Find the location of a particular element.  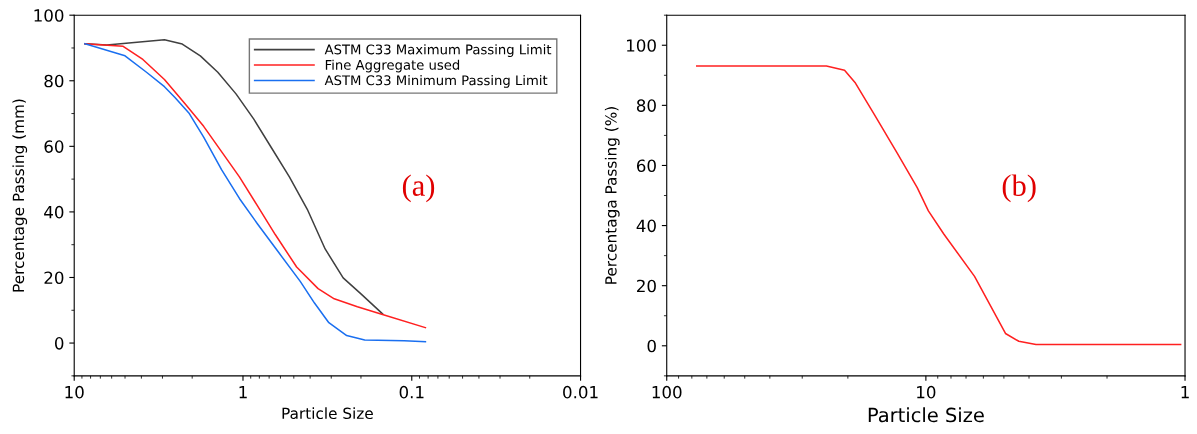

annotation: (b) is located at coordinates (1019, 188).